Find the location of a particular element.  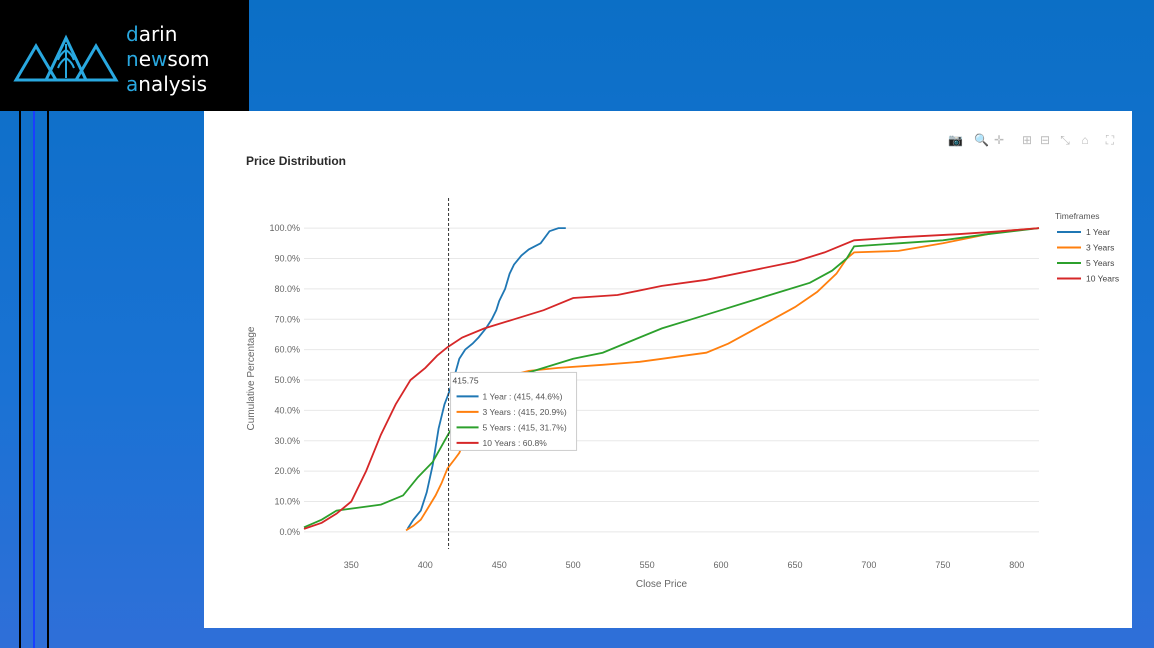

chart-title: Price Distribution is located at coordinates (296, 161).